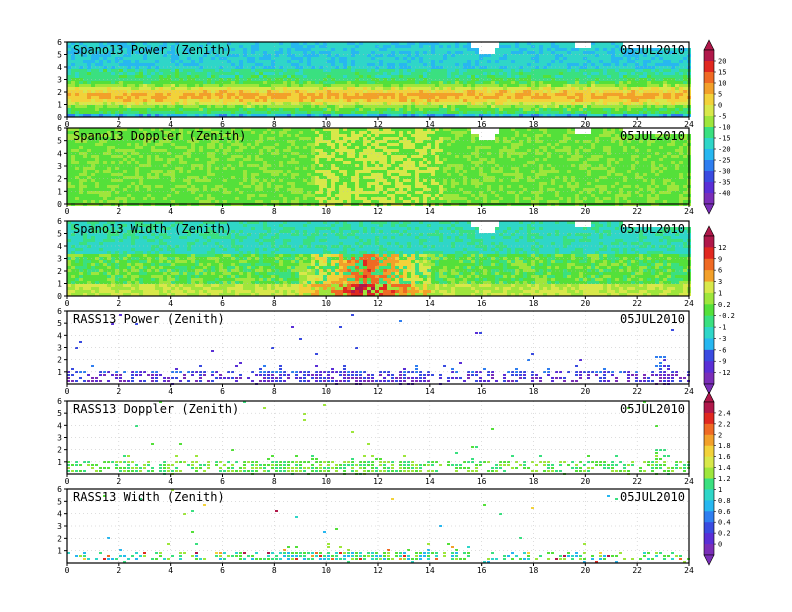 The height and width of the screenshot is (612, 792). Describe the element at coordinates (722, 117) in the screenshot. I see `colorbar-label: -5` at that location.